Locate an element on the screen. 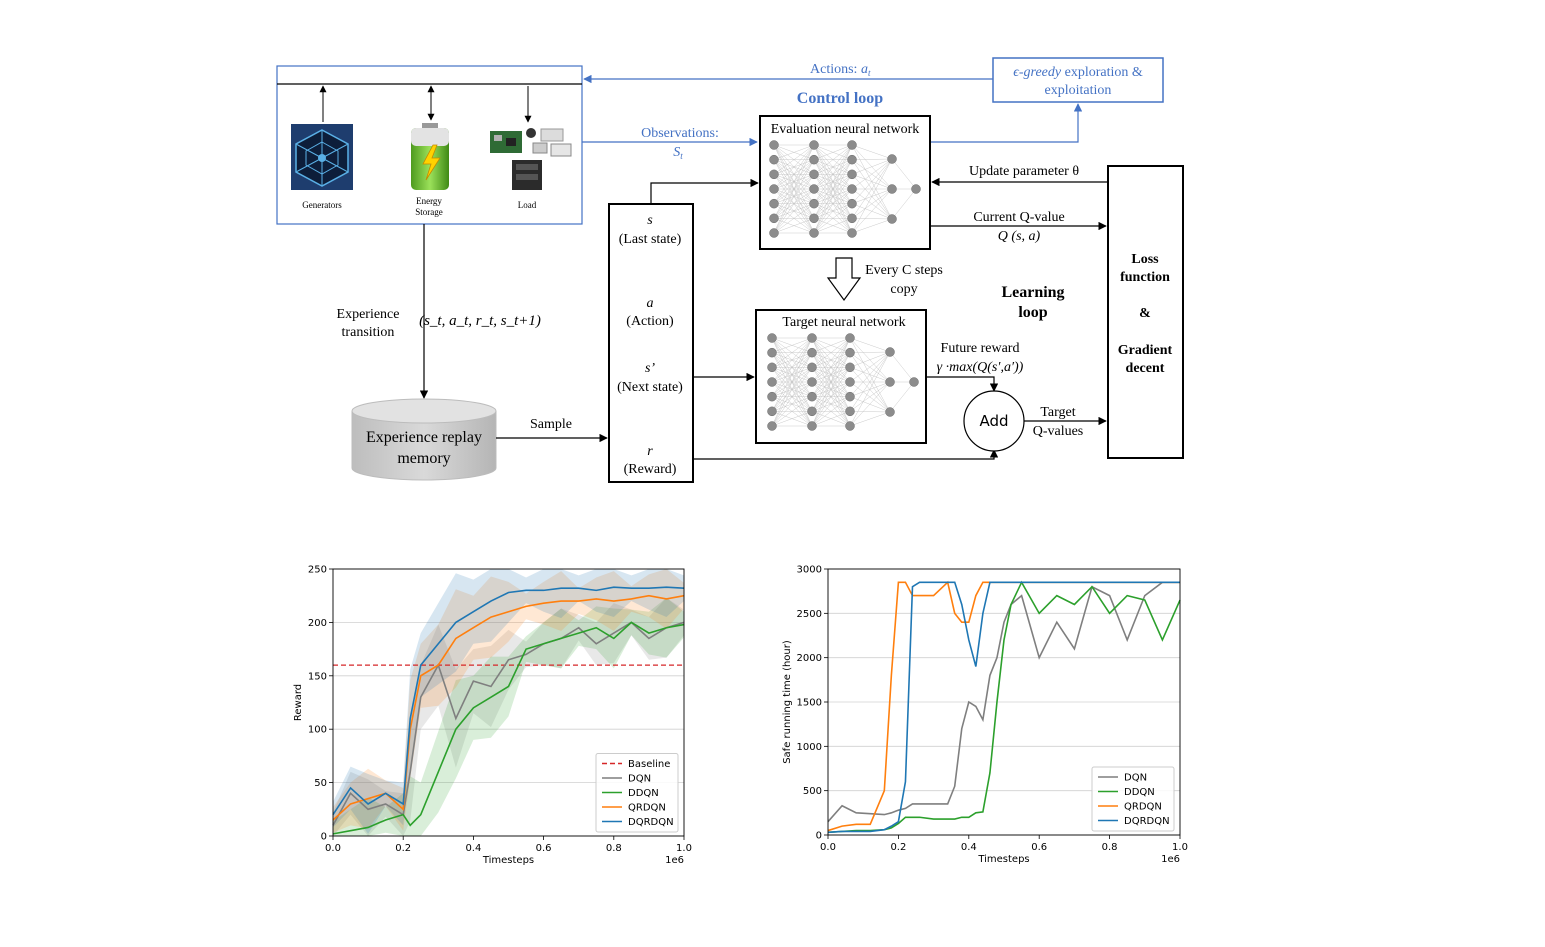  every-c-steps-label: Every C steps is located at coordinates (904, 270).